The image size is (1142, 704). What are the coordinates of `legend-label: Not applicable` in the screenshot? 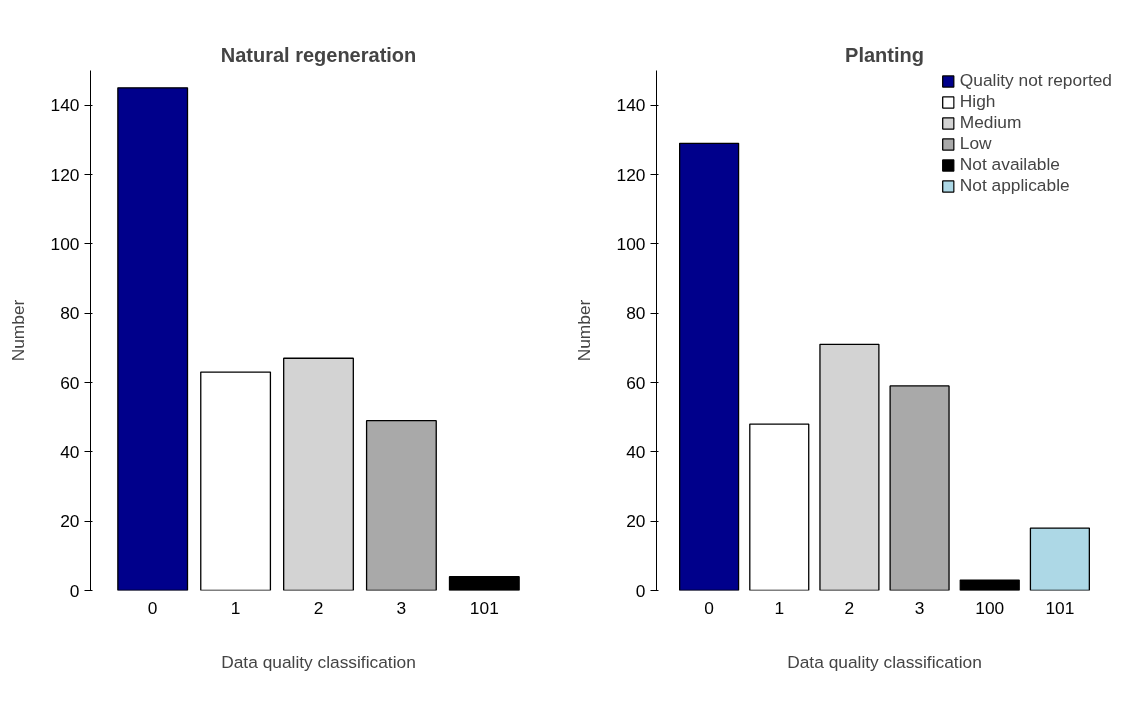 It's located at (1014, 185).